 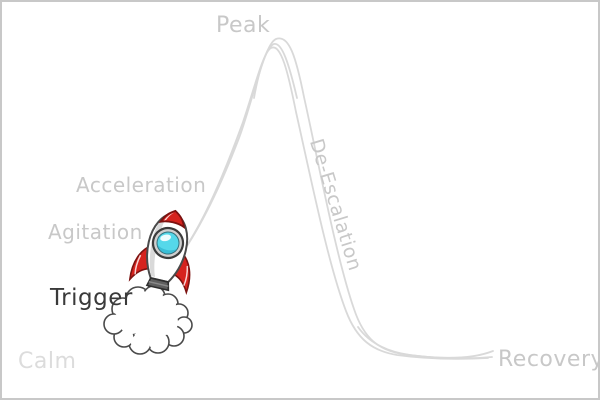 I want to click on rocket-nose-cone, so click(x=172, y=219).